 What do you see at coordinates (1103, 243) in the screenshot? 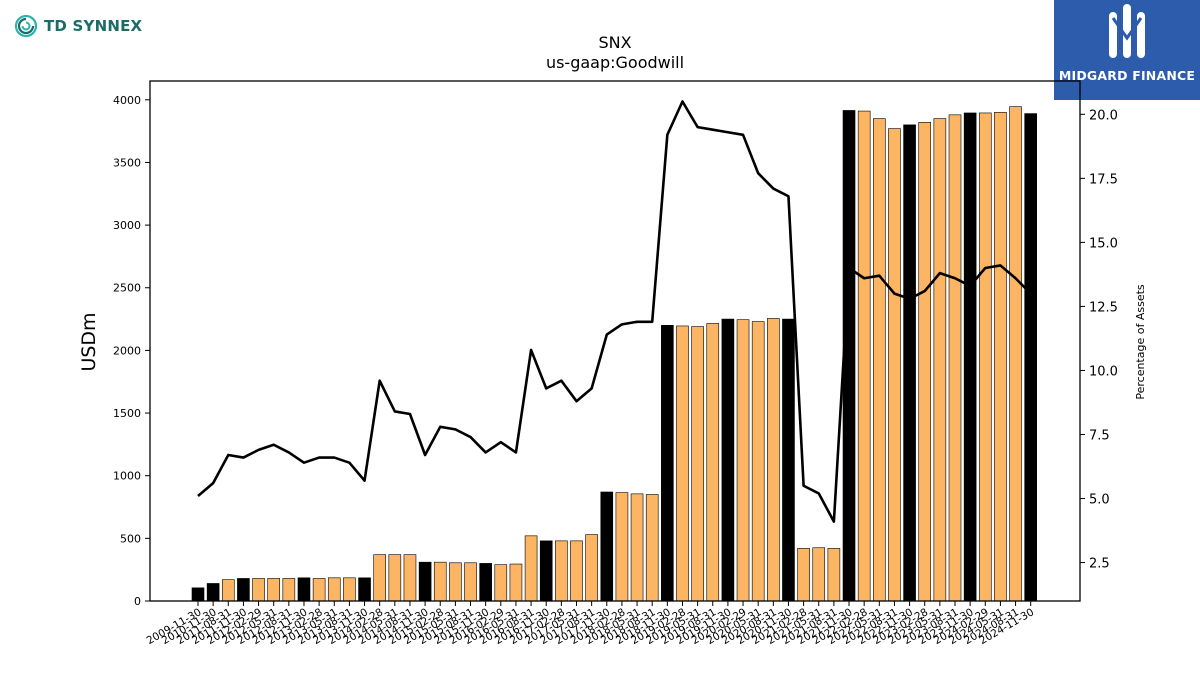
I see `y2-tick-label: 15.0` at bounding box center [1103, 243].